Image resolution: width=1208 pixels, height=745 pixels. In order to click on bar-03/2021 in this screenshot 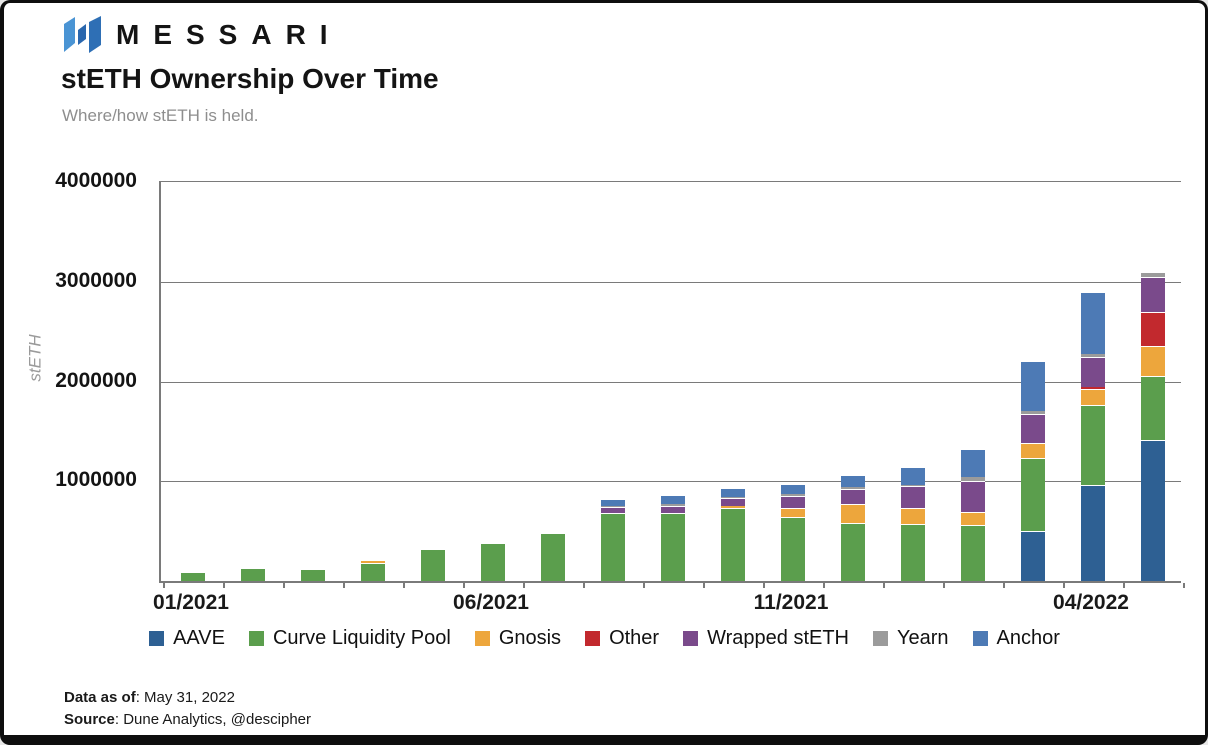, I will do `click(313, 575)`.